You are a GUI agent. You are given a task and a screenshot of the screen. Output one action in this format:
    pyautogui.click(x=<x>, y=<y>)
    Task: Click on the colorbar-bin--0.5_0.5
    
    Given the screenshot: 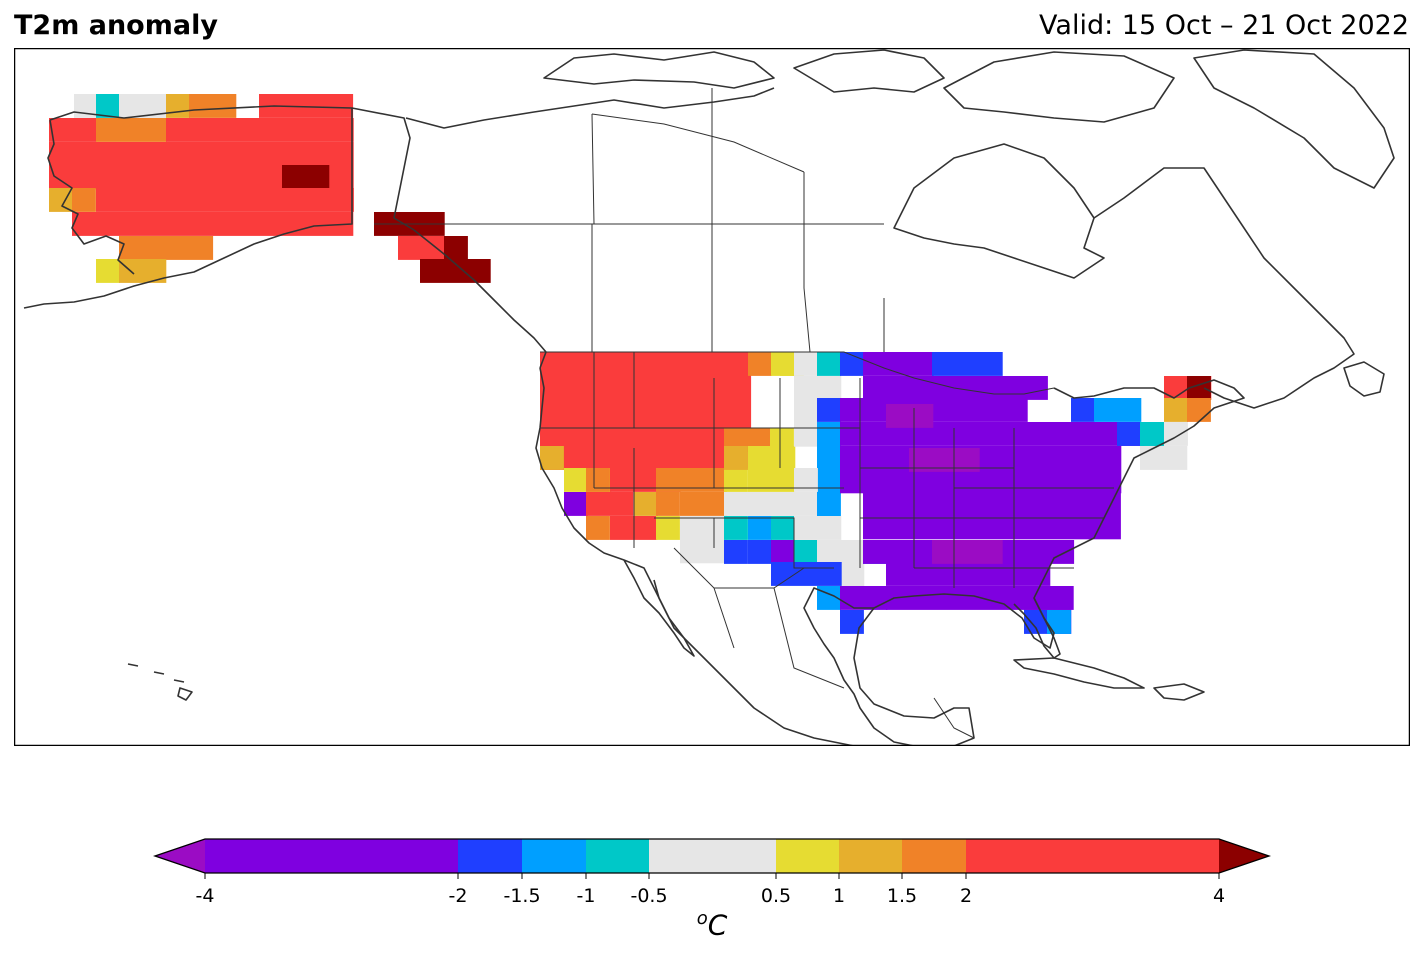 What is the action you would take?
    pyautogui.click(x=712, y=856)
    